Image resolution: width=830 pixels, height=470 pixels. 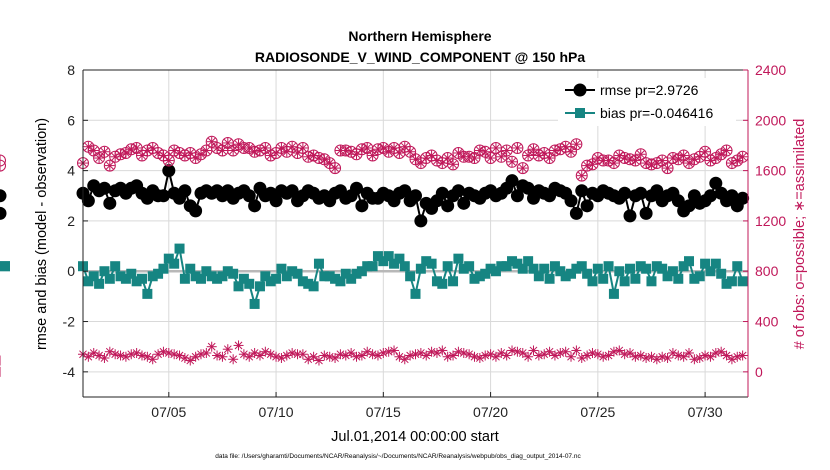 I want to click on y-right-tick-label: 1200, so click(x=770, y=221).